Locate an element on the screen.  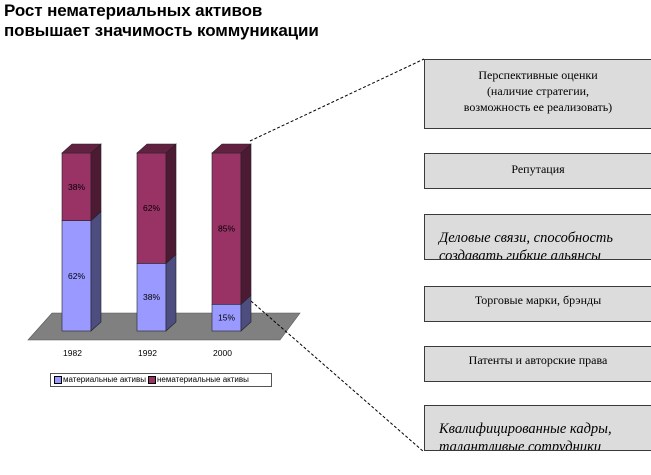
data-label-1992-series1: 62% is located at coordinates (151, 208).